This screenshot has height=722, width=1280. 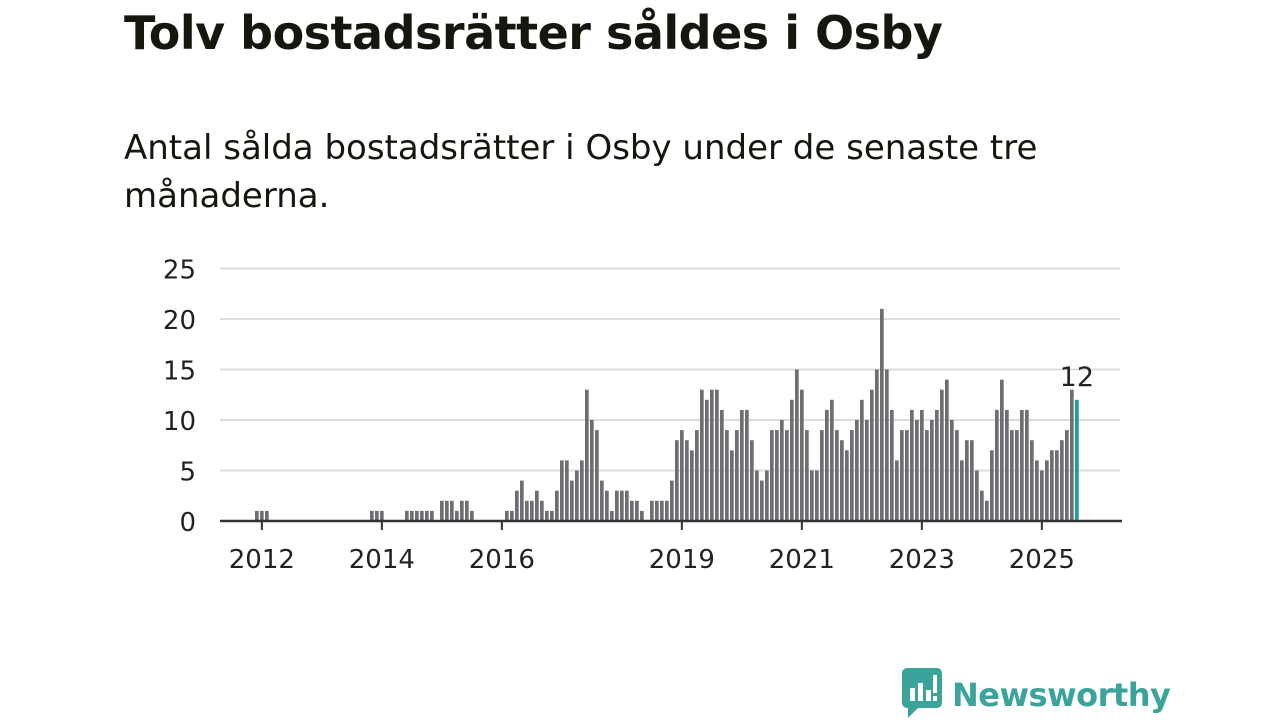 What do you see at coordinates (922, 695) in the screenshot?
I see `bar-chart-bubble-icon` at bounding box center [922, 695].